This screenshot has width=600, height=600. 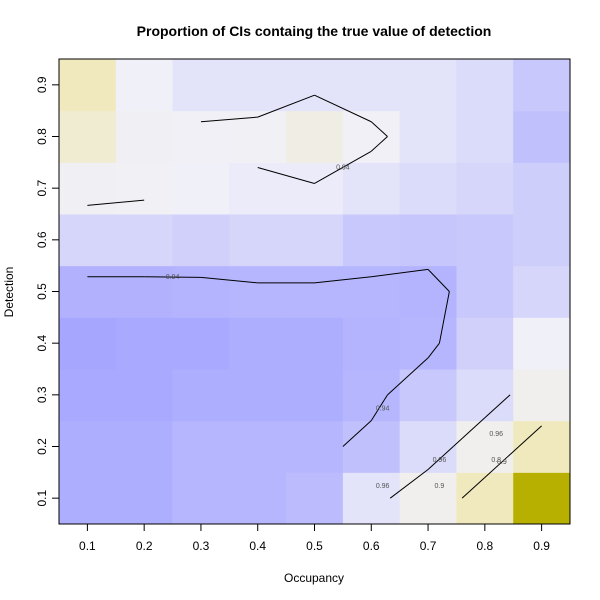 I want to click on x-tick-label: 0.1, so click(x=87, y=546).